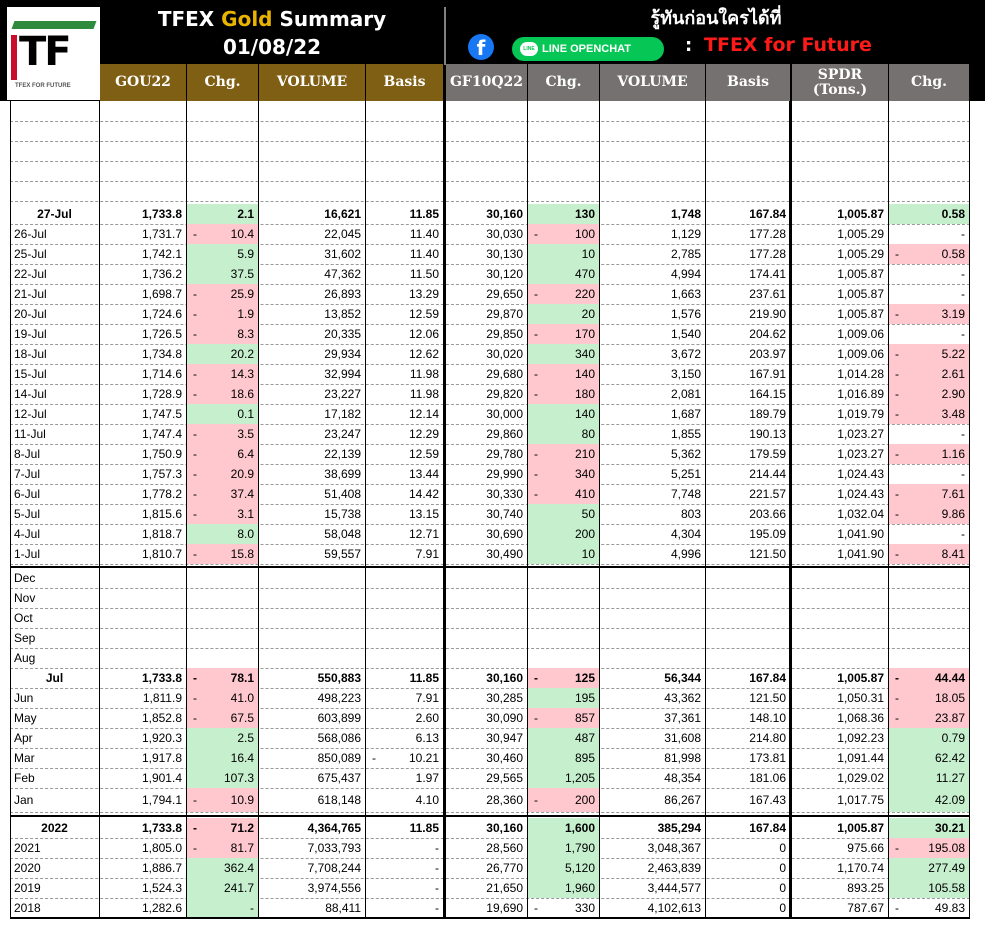  What do you see at coordinates (652, 294) in the screenshot?
I see `gf-volume: 1,663` at bounding box center [652, 294].